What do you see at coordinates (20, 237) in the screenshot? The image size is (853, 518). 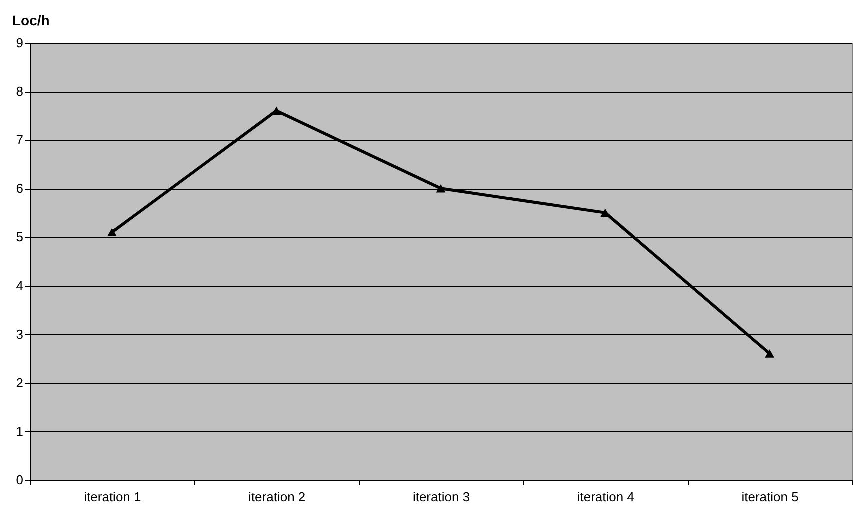 I see `y-tick-label: 5` at bounding box center [20, 237].